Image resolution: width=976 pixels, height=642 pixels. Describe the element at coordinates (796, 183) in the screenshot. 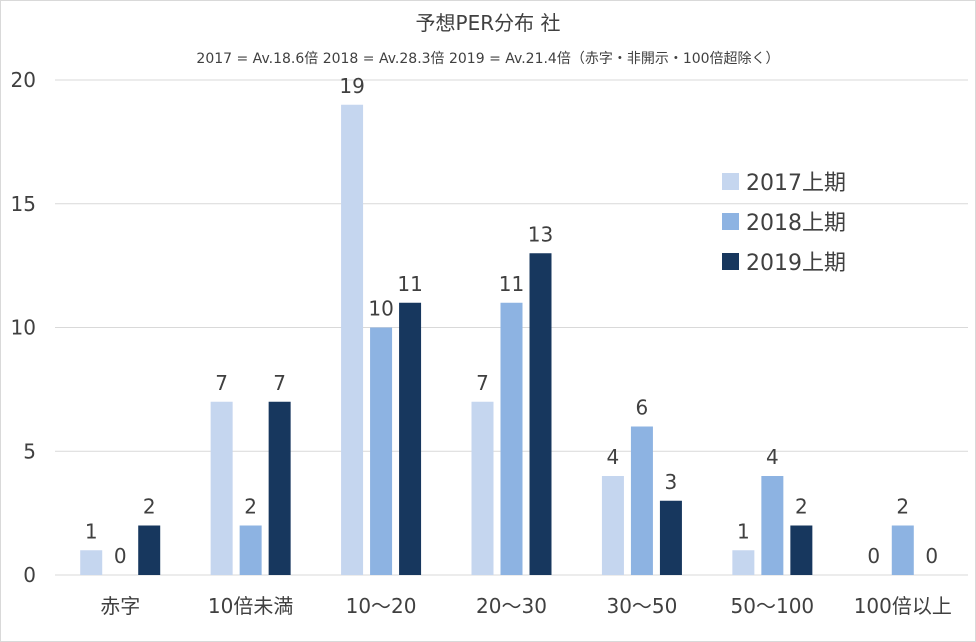

I see `legend-label: 2017上期` at that location.